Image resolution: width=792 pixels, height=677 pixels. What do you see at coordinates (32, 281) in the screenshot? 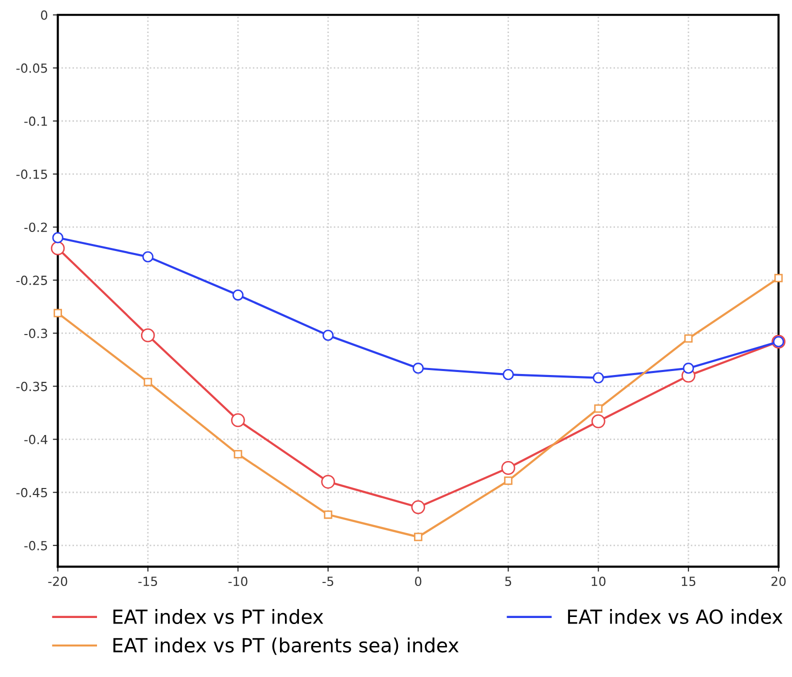
I see `y-tick-label: -0.25` at bounding box center [32, 281].